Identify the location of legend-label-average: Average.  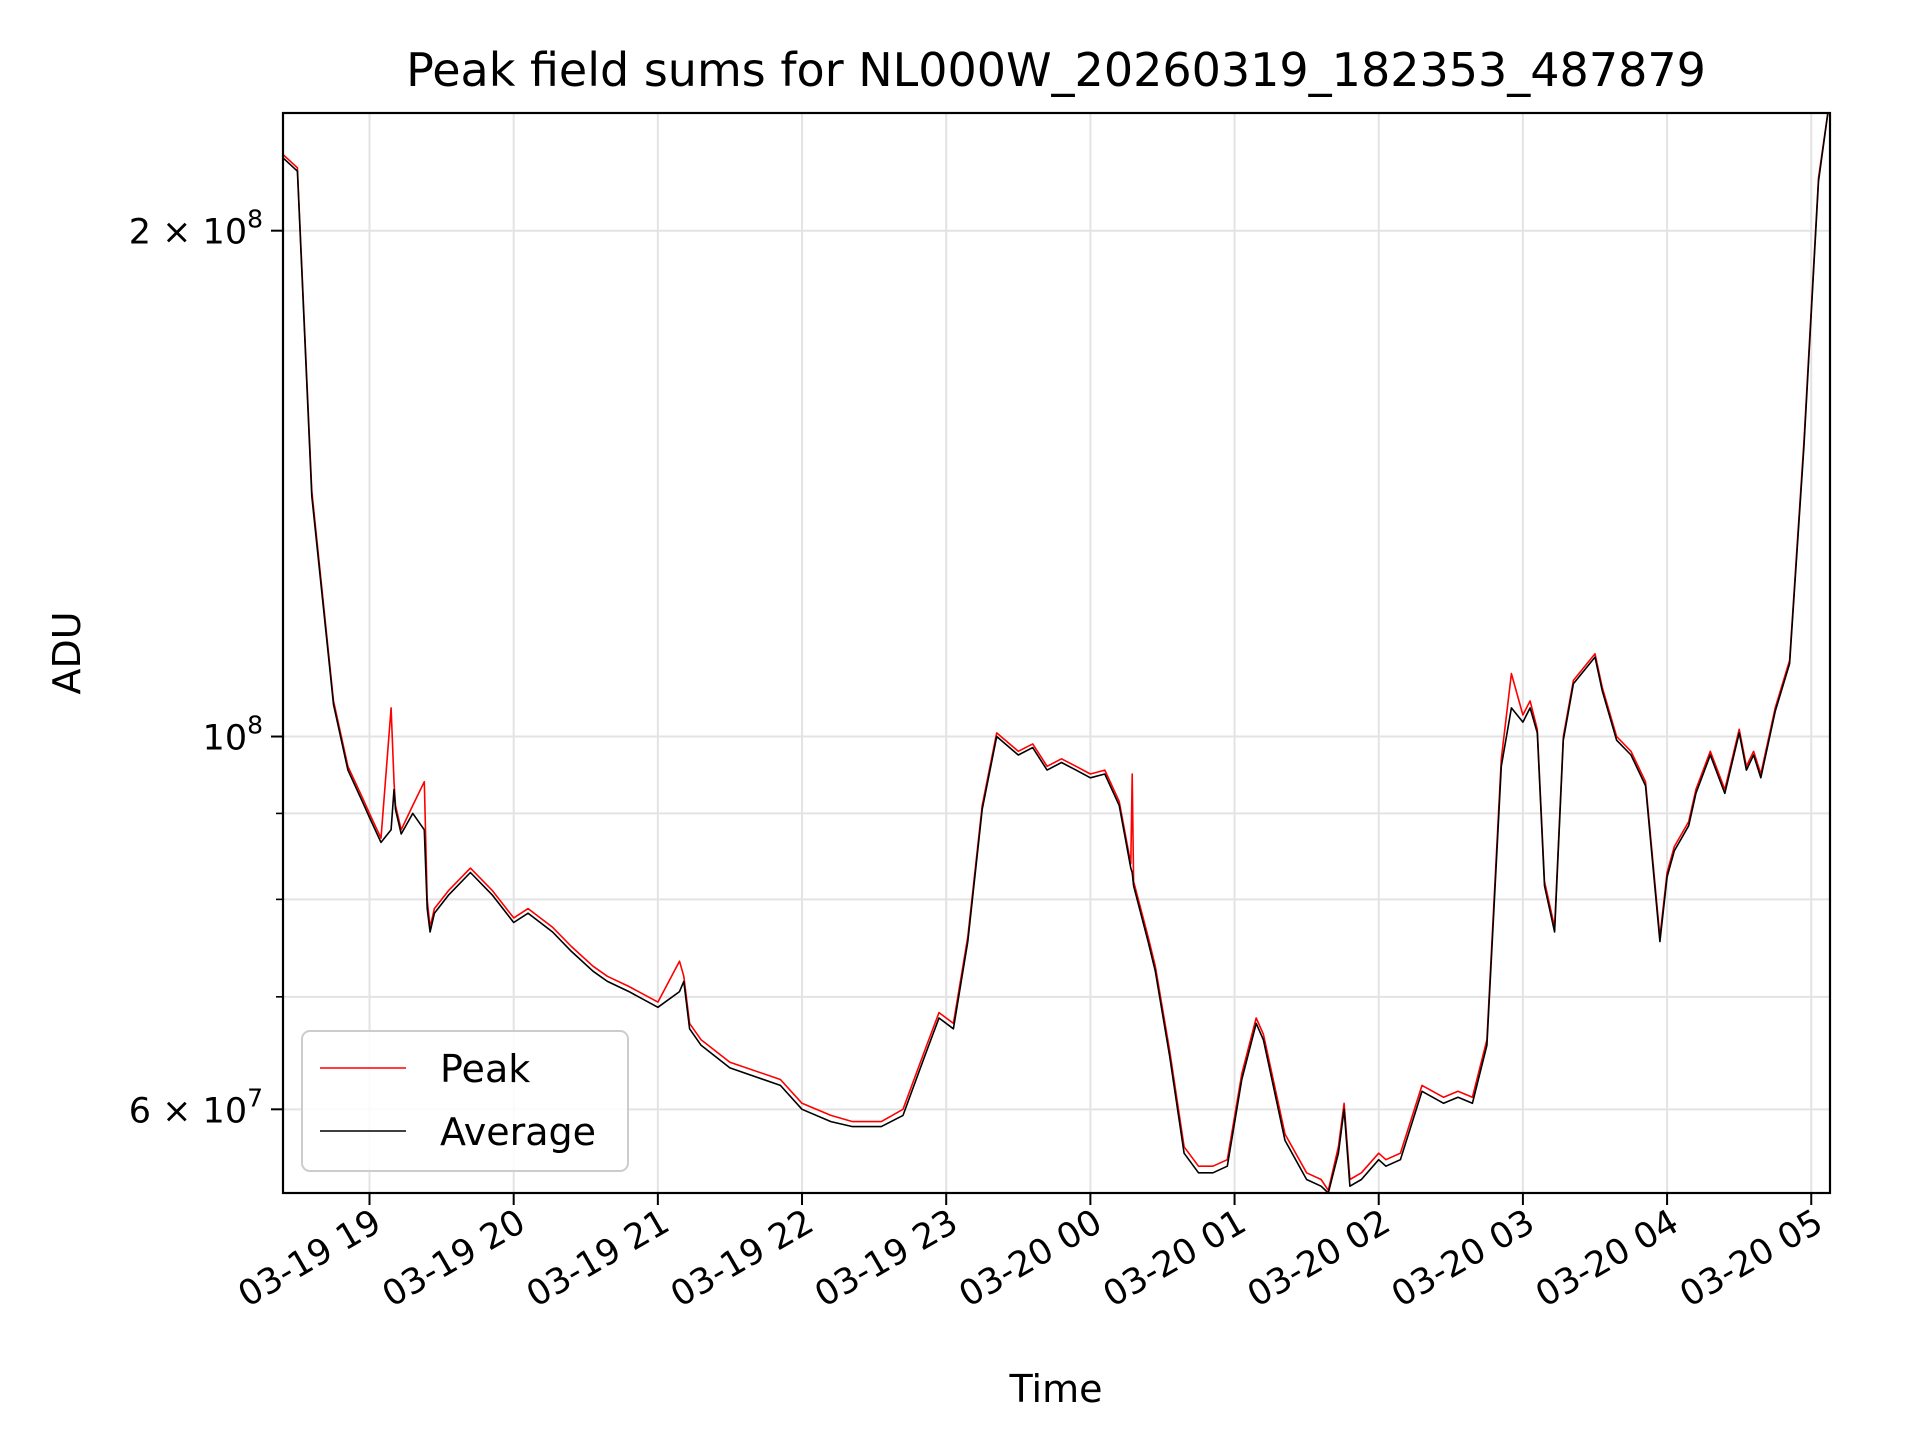
(518, 1132).